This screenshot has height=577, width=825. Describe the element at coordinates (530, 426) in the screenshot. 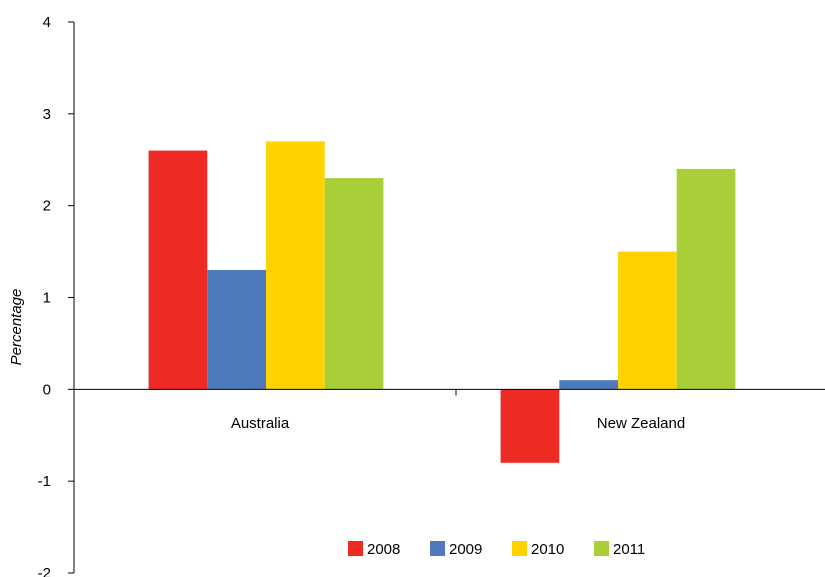

I see `bar-new-zealand-2008` at that location.